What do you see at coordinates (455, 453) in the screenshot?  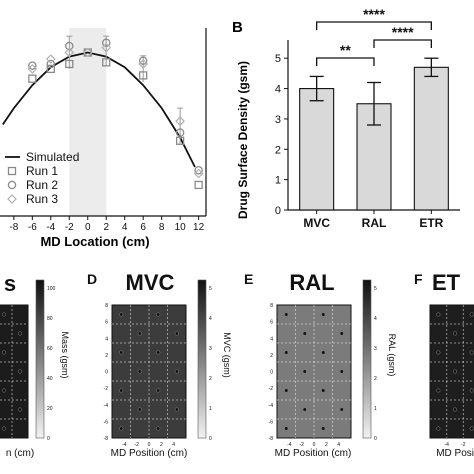 I see `x-axis-label: MD Posi` at bounding box center [455, 453].